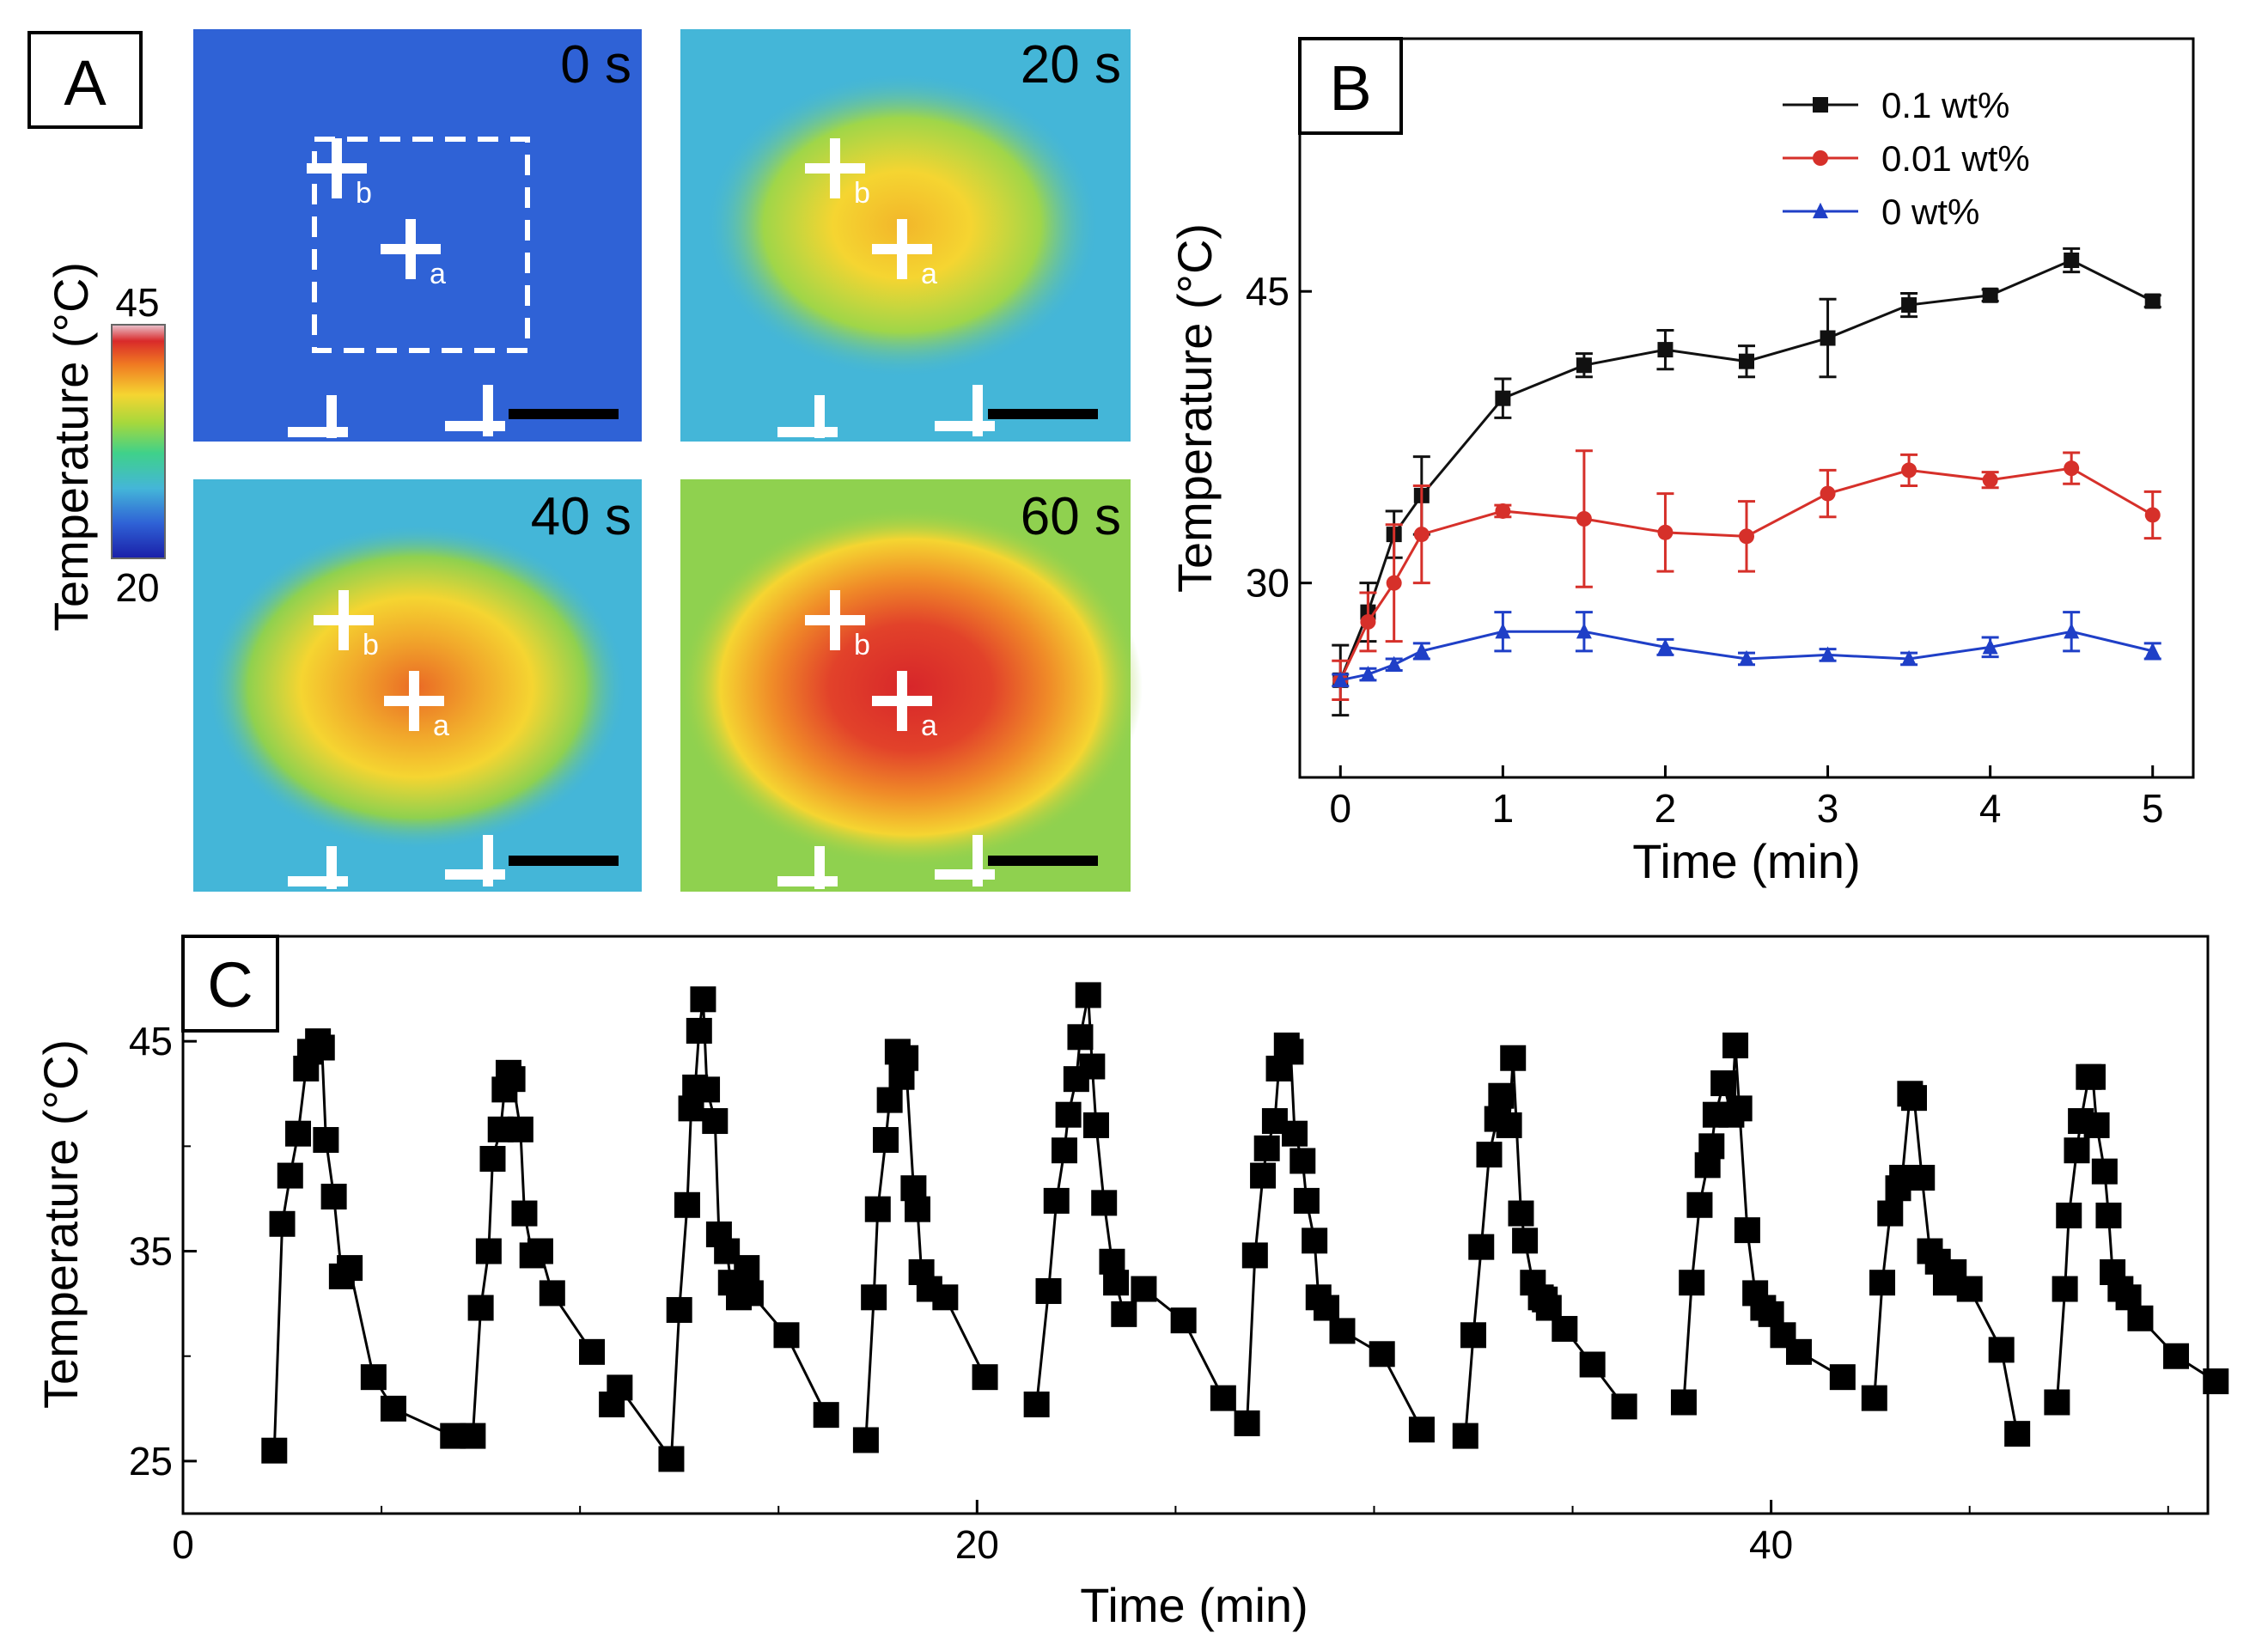  I want to click on y-tick-label: 35, so click(151, 1251).